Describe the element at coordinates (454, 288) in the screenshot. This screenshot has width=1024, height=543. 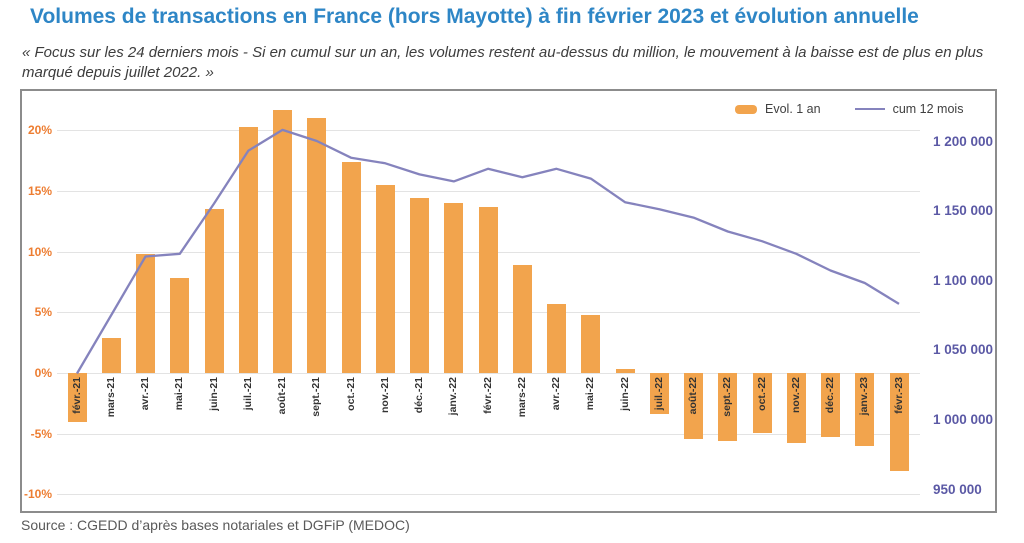
I see `bar-janv.-22` at that location.